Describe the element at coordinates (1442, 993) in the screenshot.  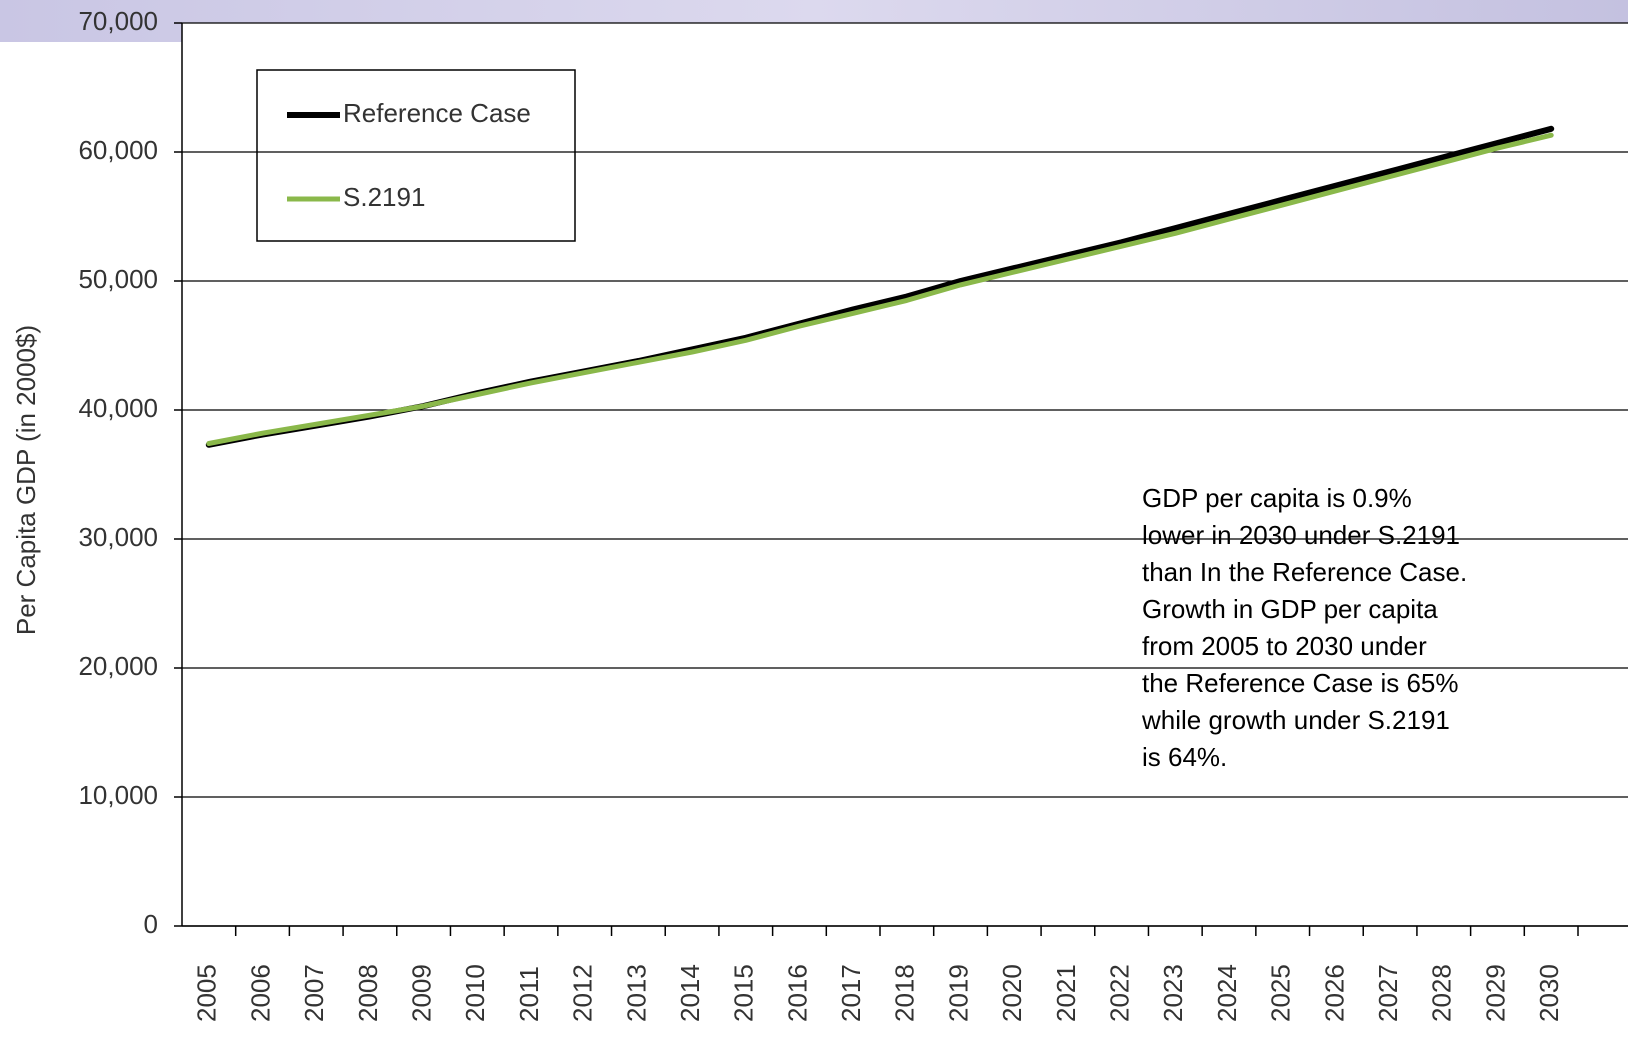
I see `x-tick-label: 2028` at that location.